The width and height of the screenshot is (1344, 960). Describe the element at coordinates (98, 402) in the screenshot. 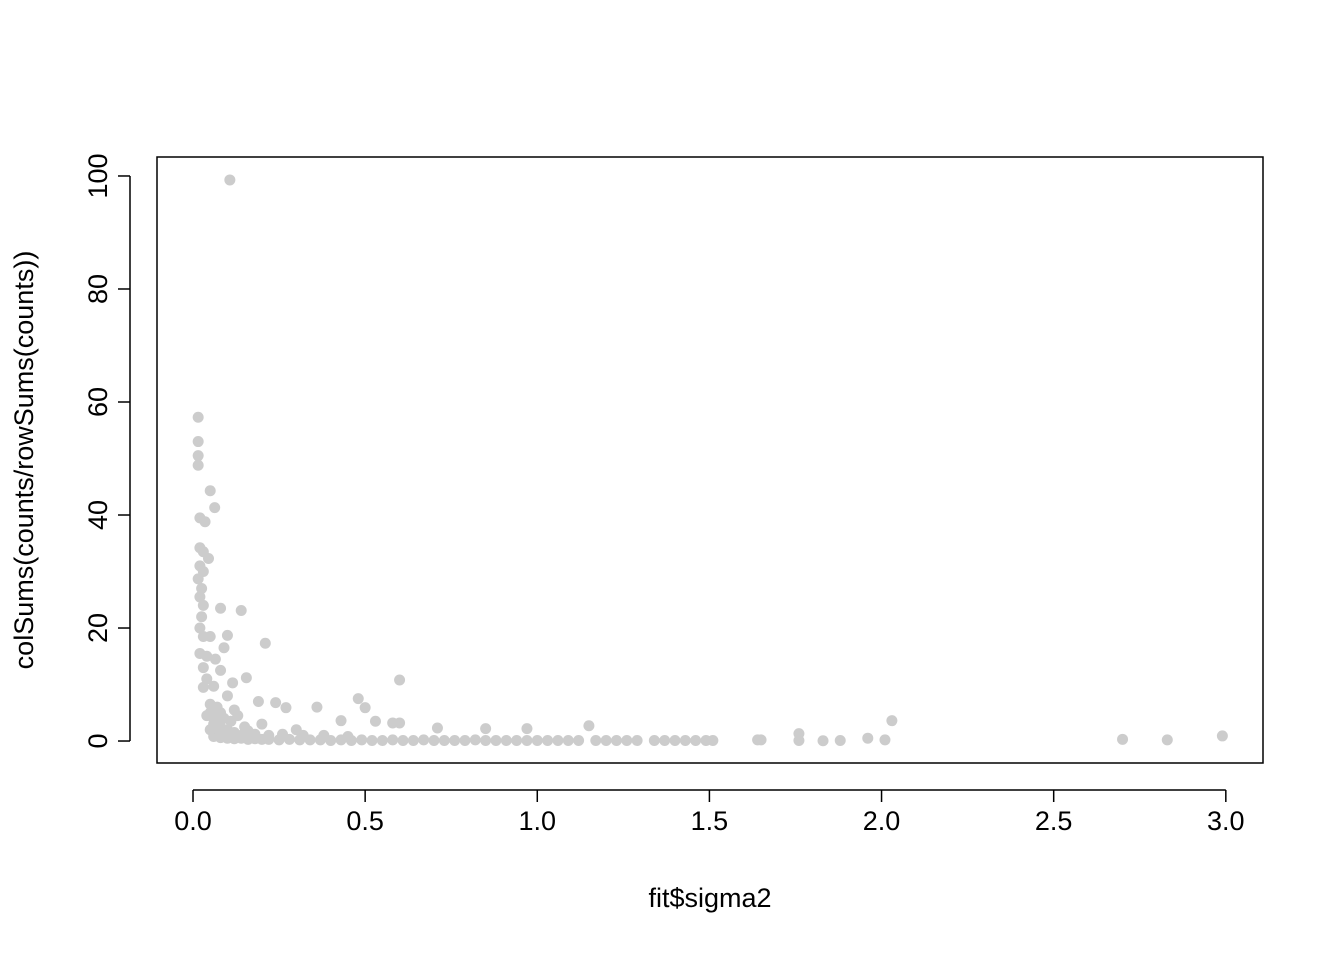

I see `y-tick-label: 60` at that location.